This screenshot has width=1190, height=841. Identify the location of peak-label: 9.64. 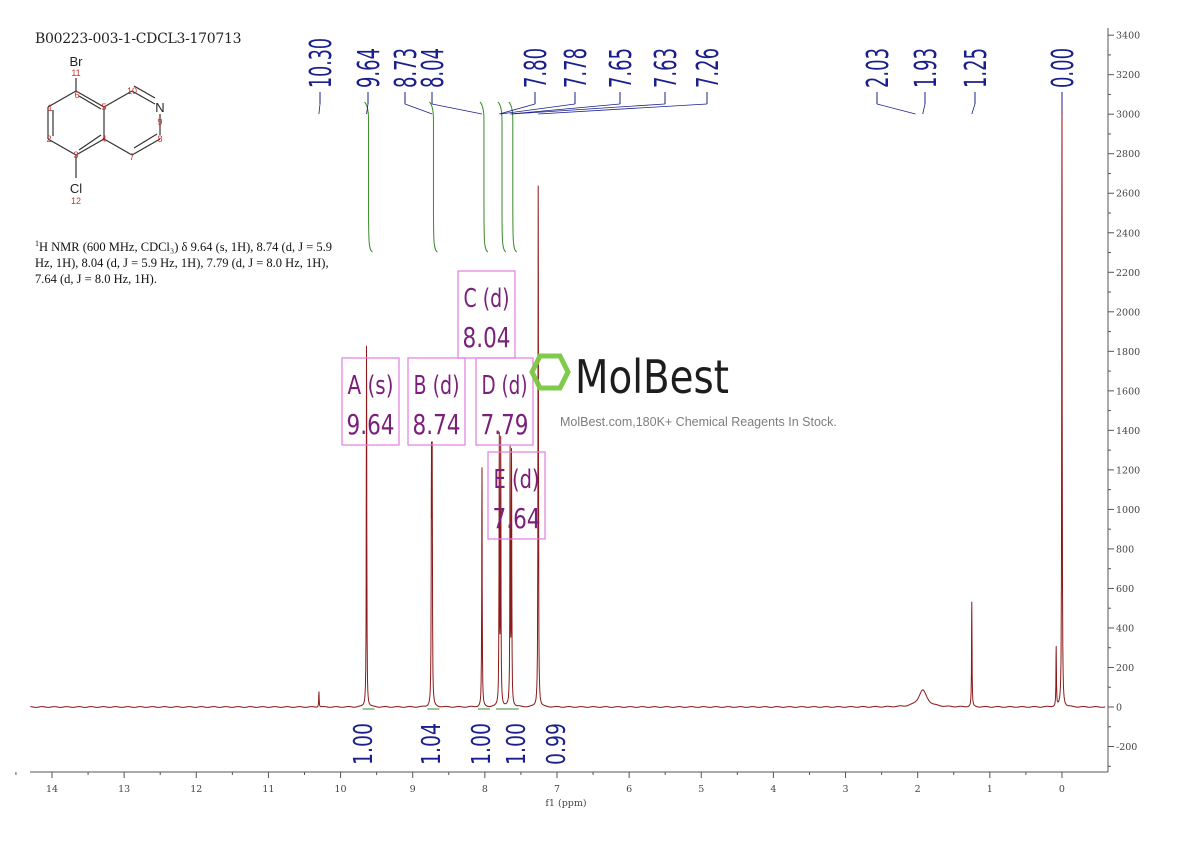
(369, 68).